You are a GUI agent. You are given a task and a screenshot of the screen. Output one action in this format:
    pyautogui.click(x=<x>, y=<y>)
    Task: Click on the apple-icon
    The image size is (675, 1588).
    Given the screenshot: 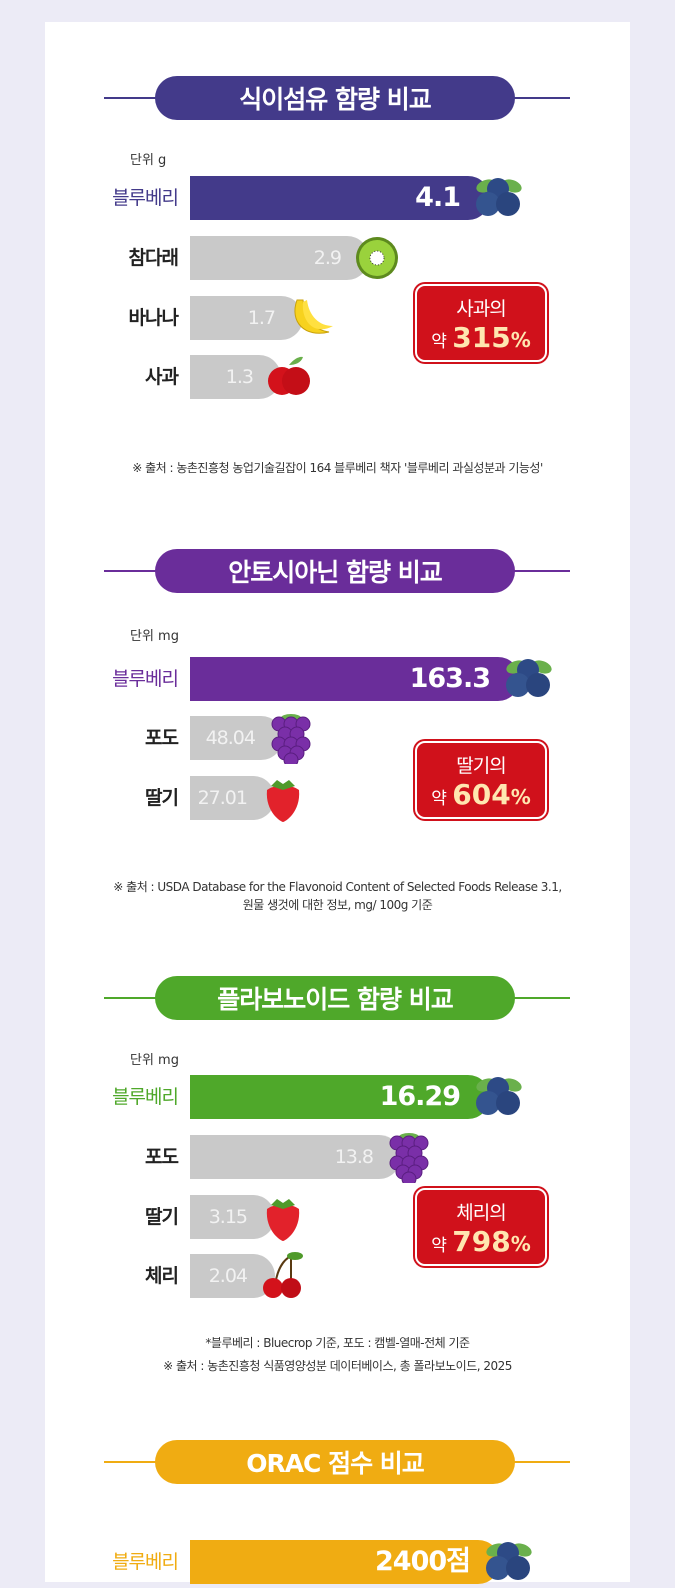 What is the action you would take?
    pyautogui.click(x=289, y=375)
    